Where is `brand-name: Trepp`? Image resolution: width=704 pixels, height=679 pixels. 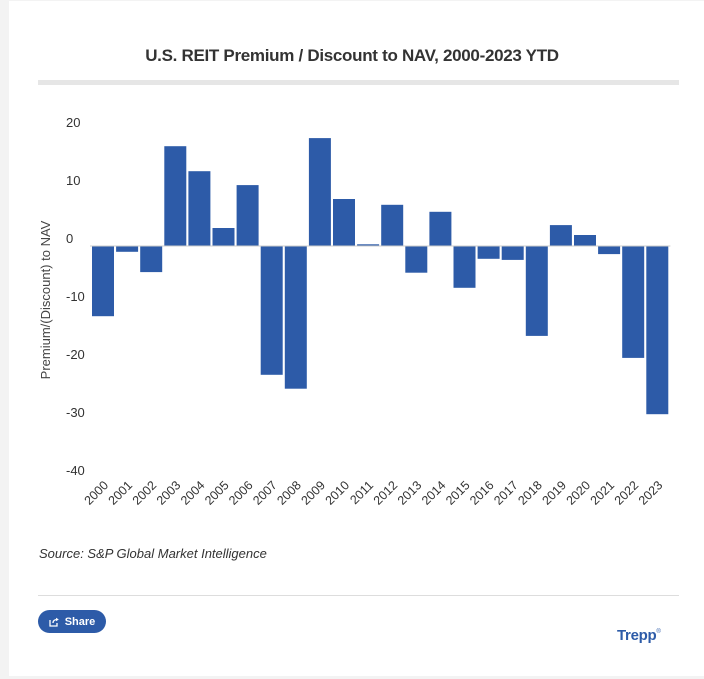 brand-name: Trepp is located at coordinates (637, 635).